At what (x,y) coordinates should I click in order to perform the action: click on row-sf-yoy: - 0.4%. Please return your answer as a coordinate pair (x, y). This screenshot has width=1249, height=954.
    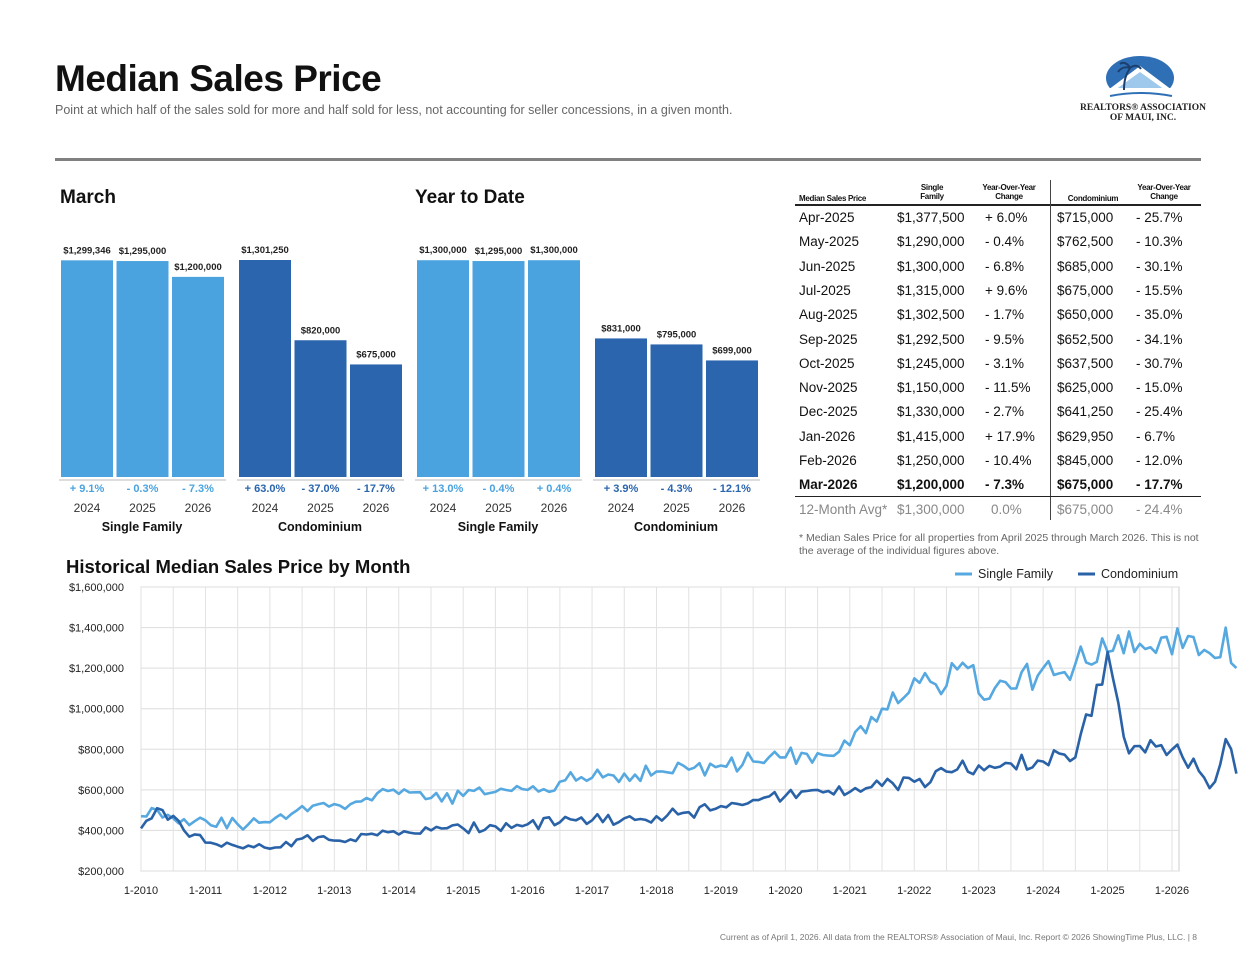
    Looking at the image, I should click on (1005, 242).